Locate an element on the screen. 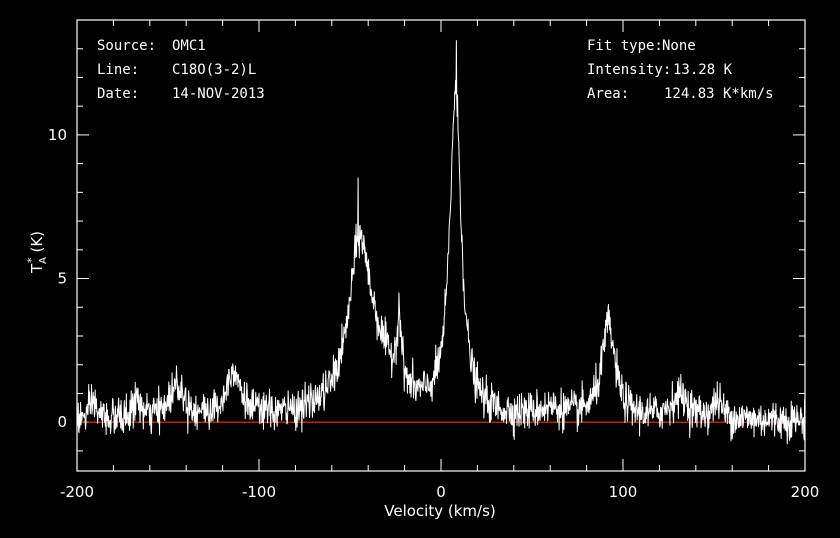 Image resolution: width=840 pixels, height=538 pixels. x-tick-label: -200 is located at coordinates (77, 492).